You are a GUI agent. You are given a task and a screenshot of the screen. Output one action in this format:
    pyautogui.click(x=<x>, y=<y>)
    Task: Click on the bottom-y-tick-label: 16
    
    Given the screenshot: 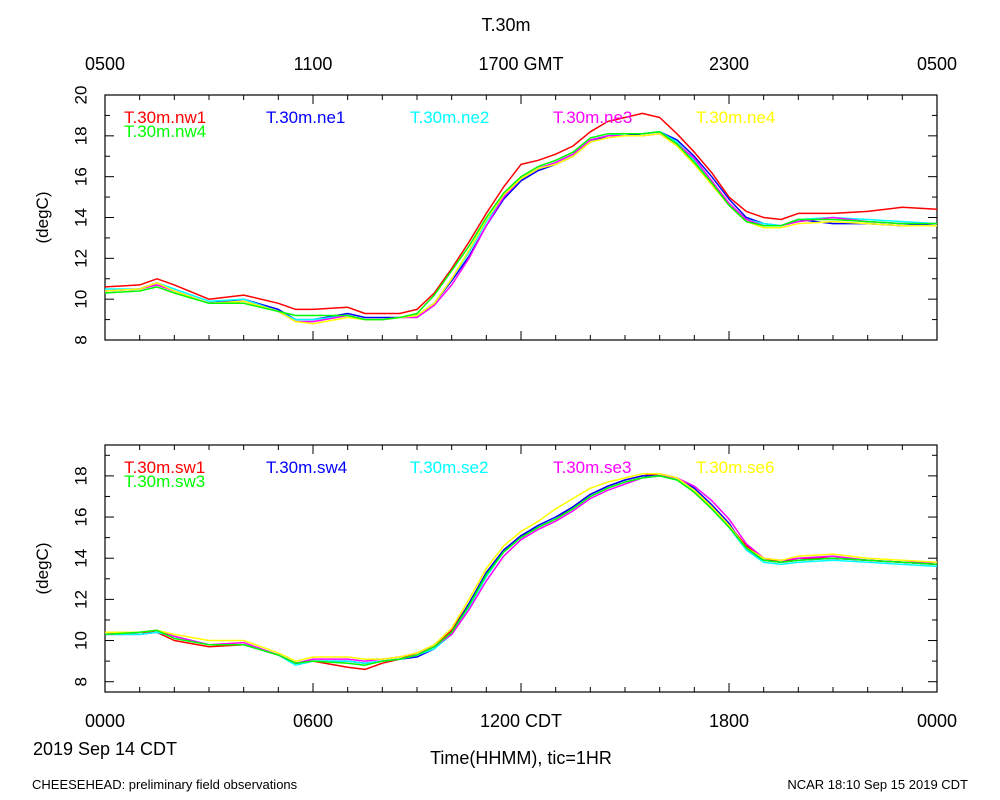 What is the action you would take?
    pyautogui.click(x=81, y=517)
    